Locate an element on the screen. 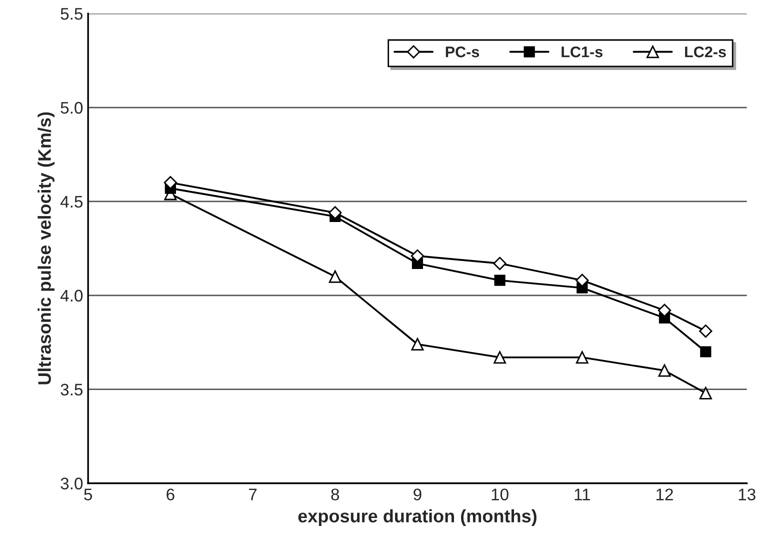 The width and height of the screenshot is (766, 543). legend-label: PC-s is located at coordinates (463, 52).